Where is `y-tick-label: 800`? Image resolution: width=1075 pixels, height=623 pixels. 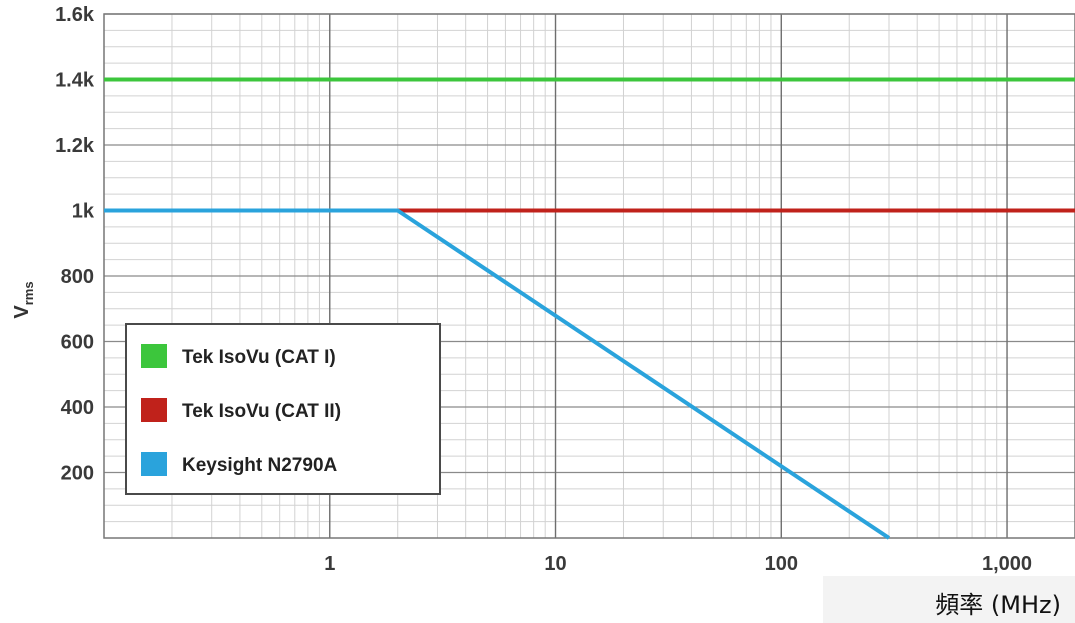 y-tick-label: 800 is located at coordinates (77, 277).